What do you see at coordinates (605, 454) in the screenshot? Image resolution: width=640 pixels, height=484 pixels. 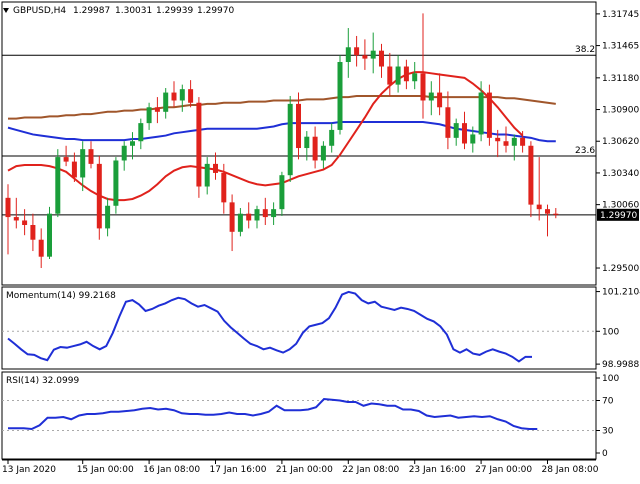 I see `rsi-tick-label: 0` at bounding box center [605, 454].